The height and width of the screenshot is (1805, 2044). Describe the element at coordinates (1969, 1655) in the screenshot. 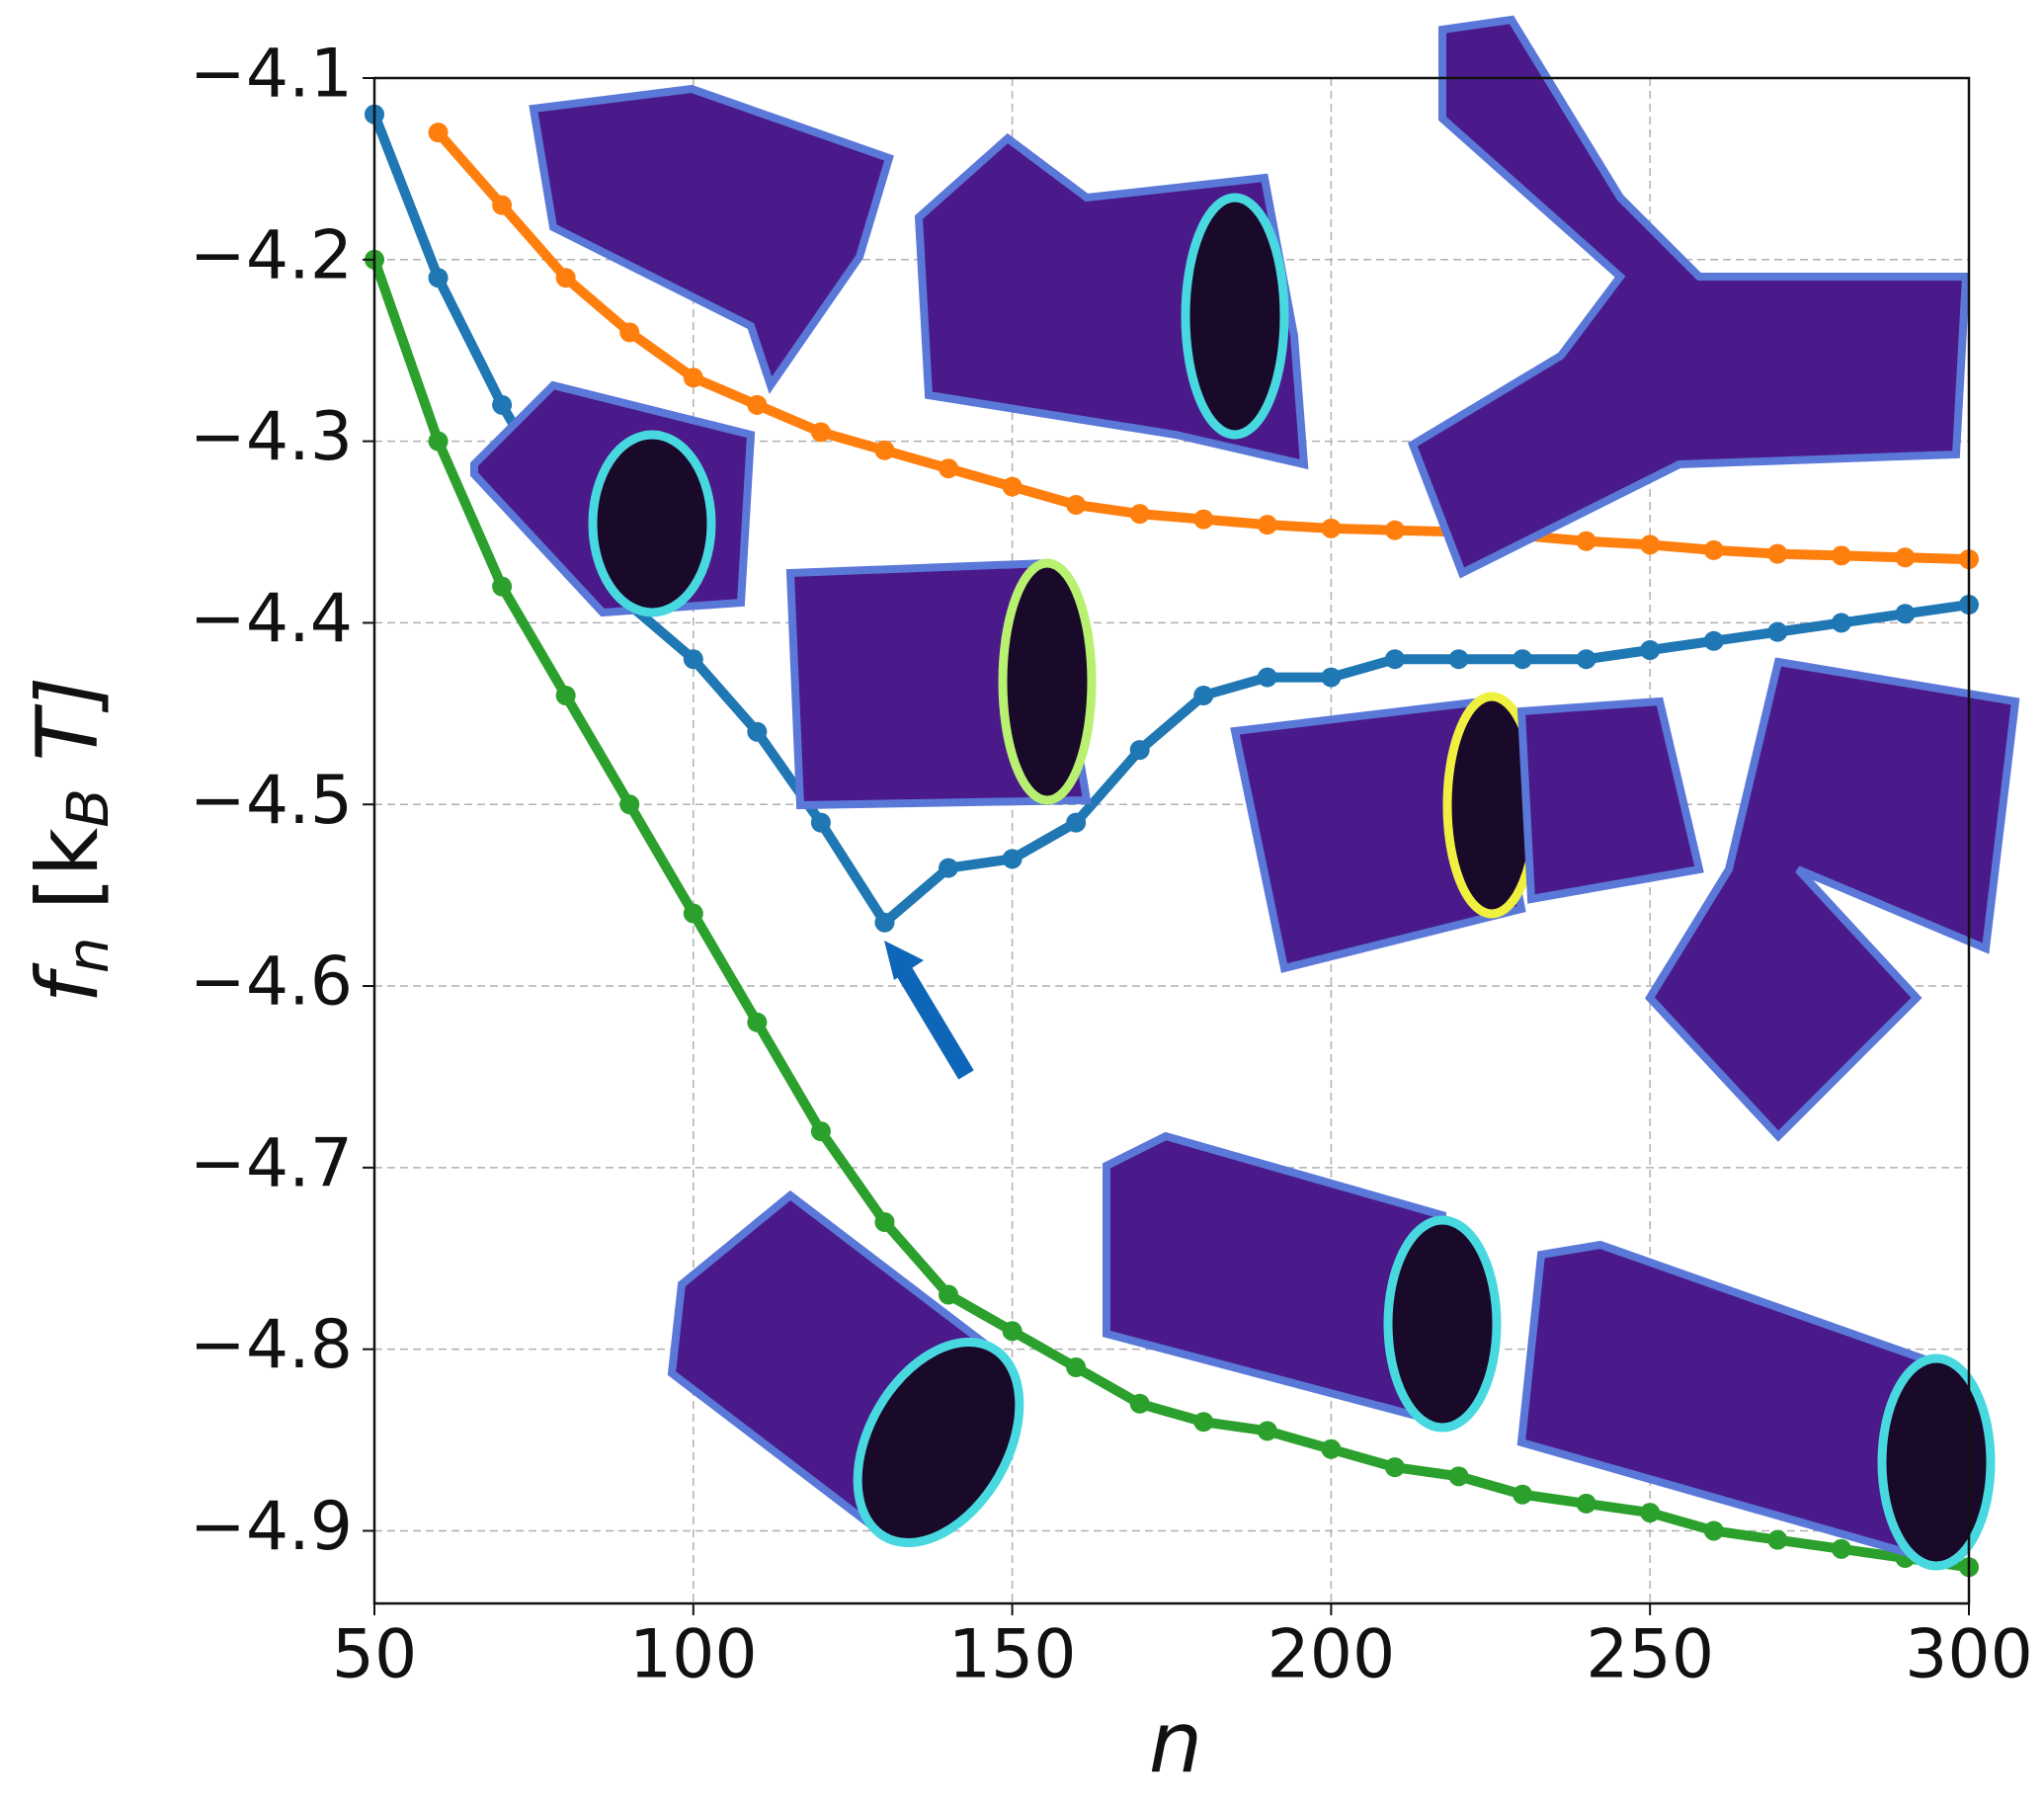

I see `x-tick-label: 300` at that location.